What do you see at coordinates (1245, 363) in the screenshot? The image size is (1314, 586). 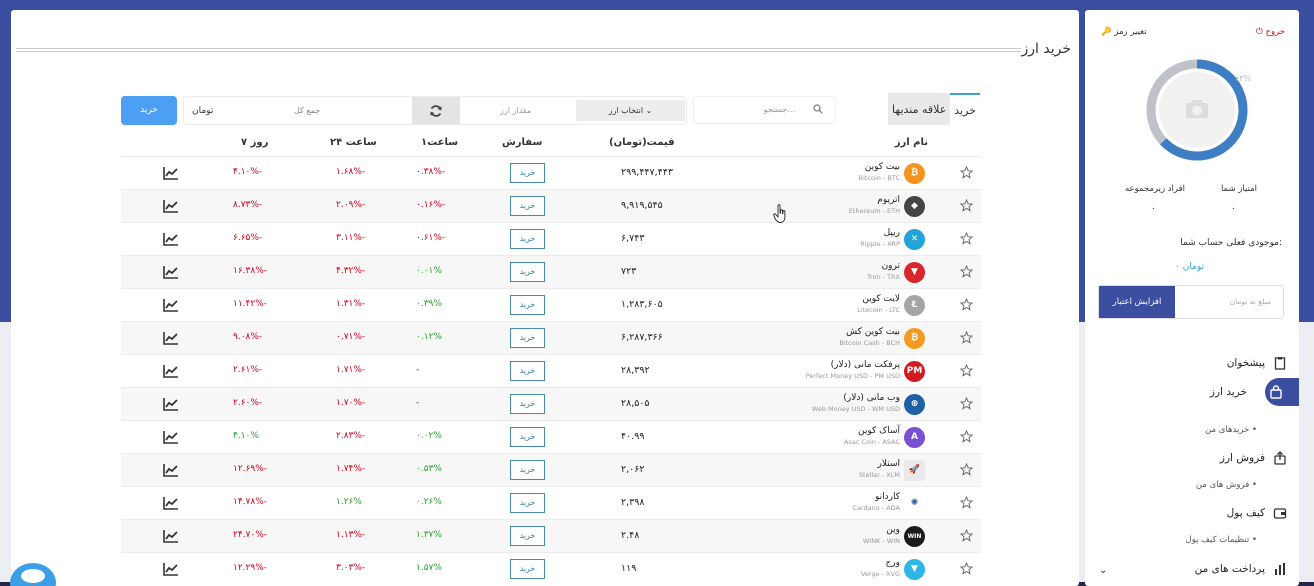 I see `sidebar-item-label: پیشخوان` at bounding box center [1245, 363].